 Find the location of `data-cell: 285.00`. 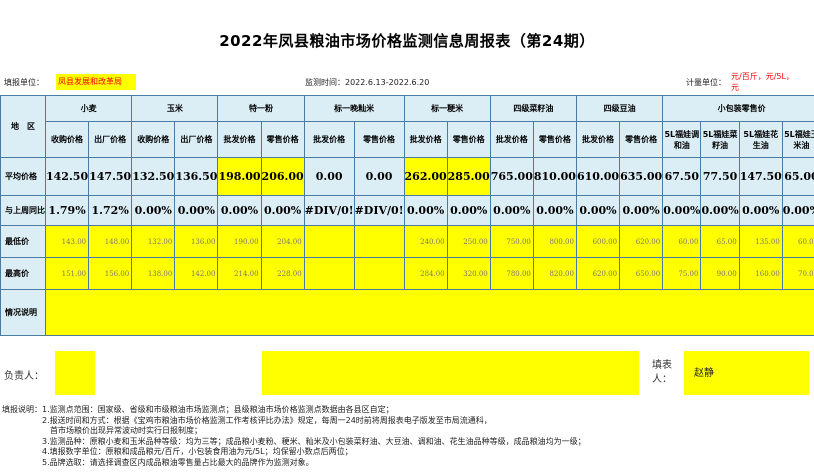

data-cell: 285.00 is located at coordinates (468, 176).